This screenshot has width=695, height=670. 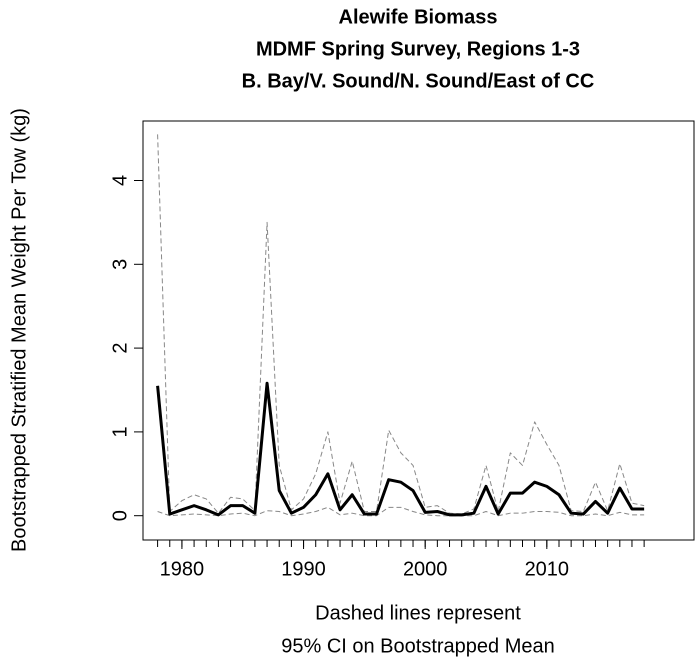 What do you see at coordinates (425, 569) in the screenshot?
I see `x-tick-label: 2000` at bounding box center [425, 569].